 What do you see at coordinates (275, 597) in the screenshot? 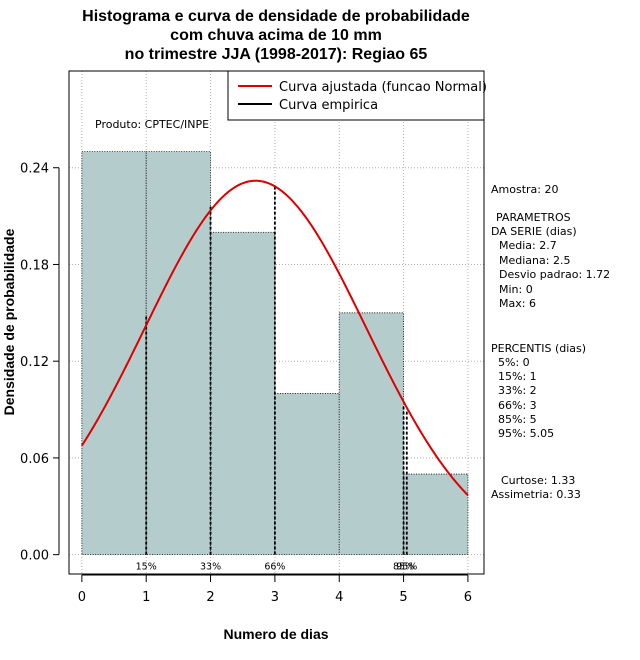
I see `x-tick-label: 3` at bounding box center [275, 597].